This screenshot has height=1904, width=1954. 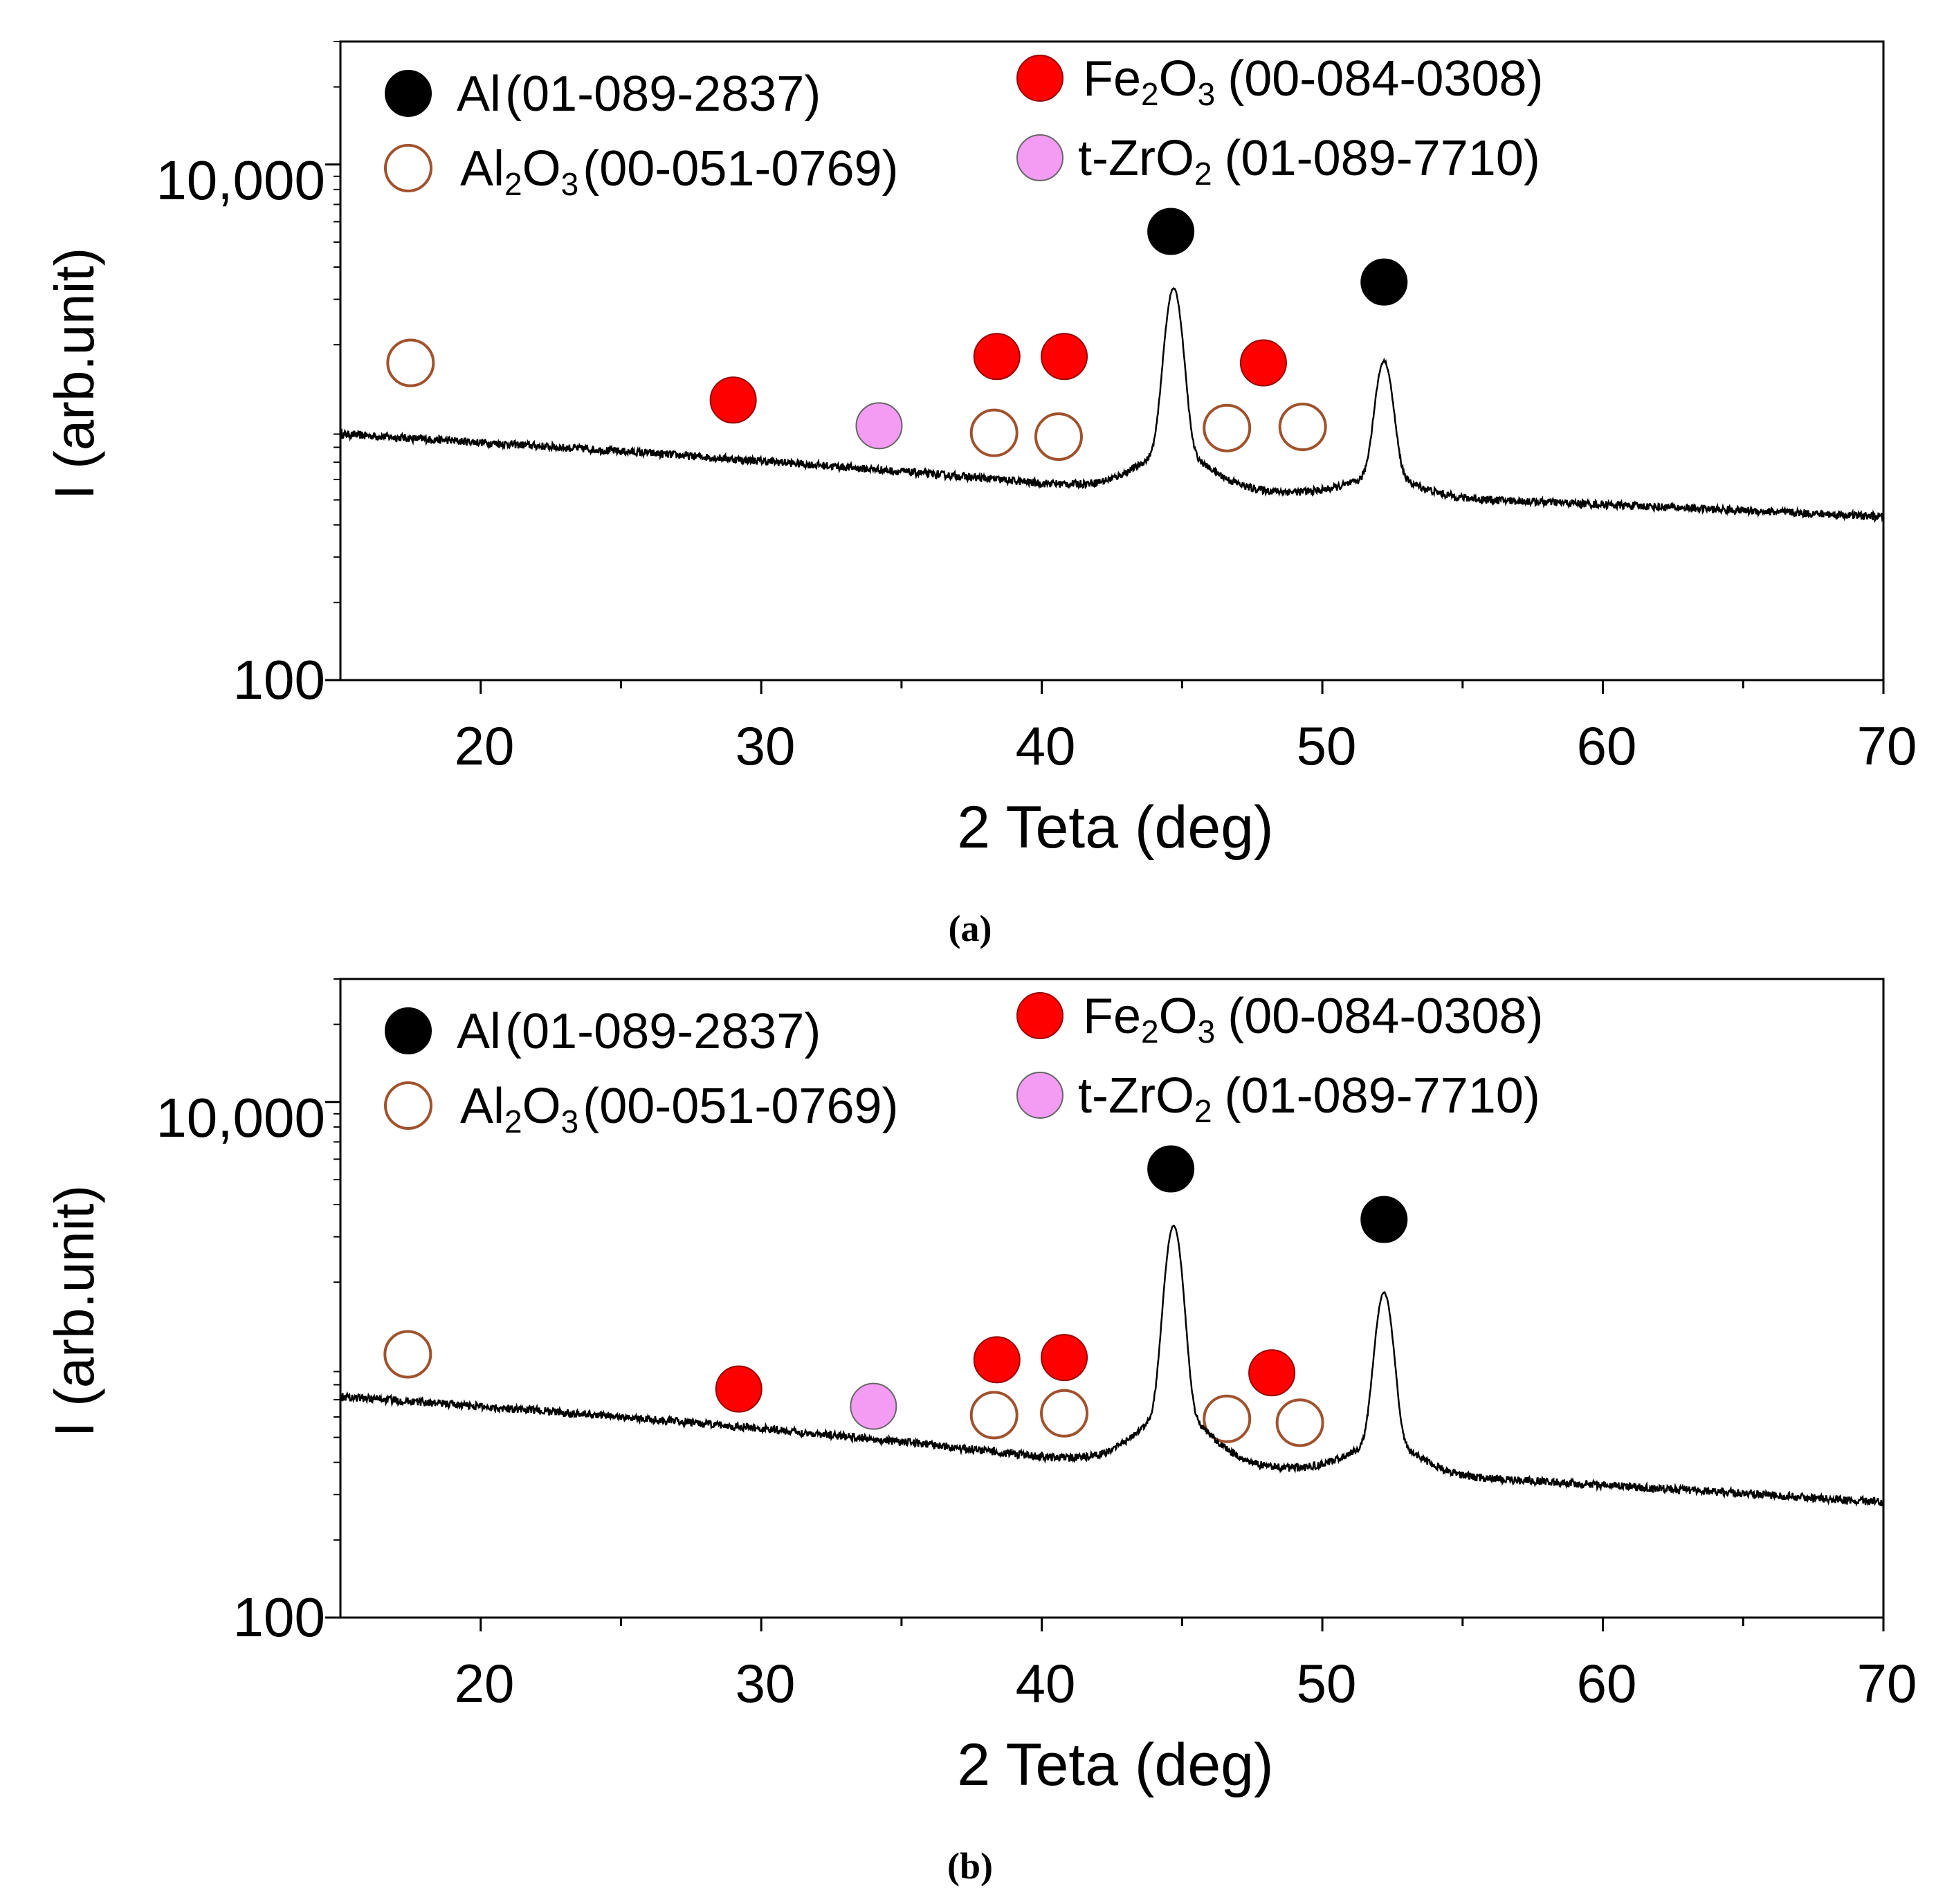 I want to click on xrd-trace-b, so click(x=1112, y=1366).